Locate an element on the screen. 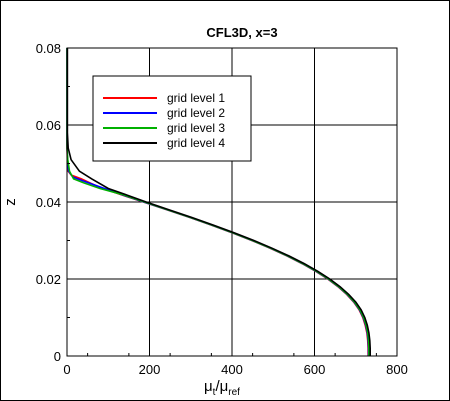 The height and width of the screenshot is (401, 450). legend-label-3: grid level 3 is located at coordinates (196, 128).